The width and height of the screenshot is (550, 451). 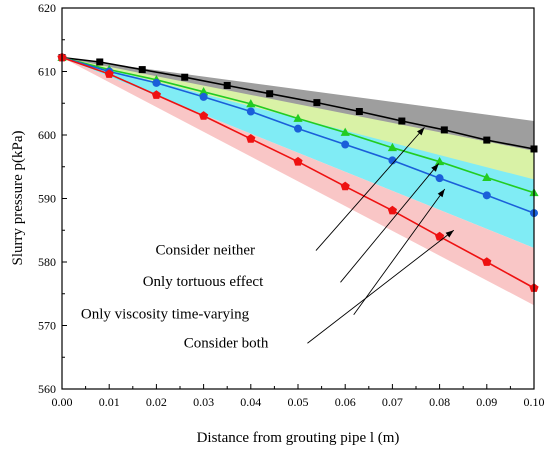 I want to click on x-tick-label: 0.01, so click(x=109, y=402).